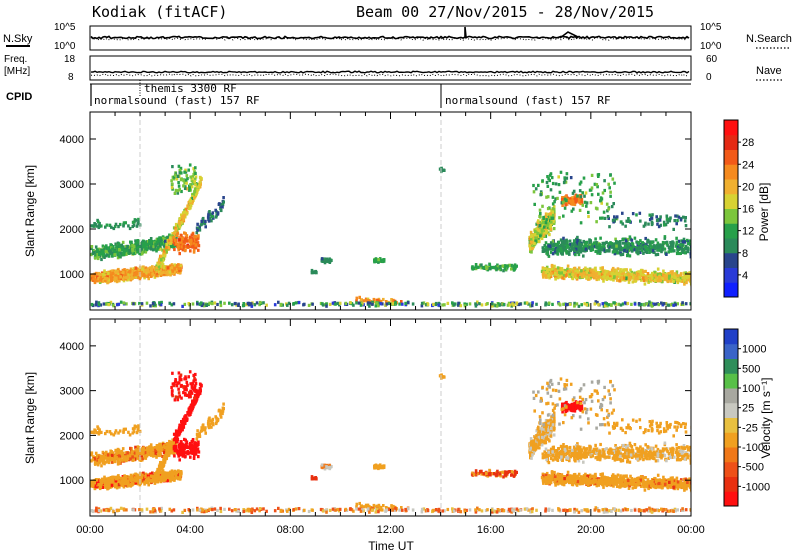 The width and height of the screenshot is (800, 554). Describe the element at coordinates (390, 38) in the screenshot. I see `nsky-frame` at that location.